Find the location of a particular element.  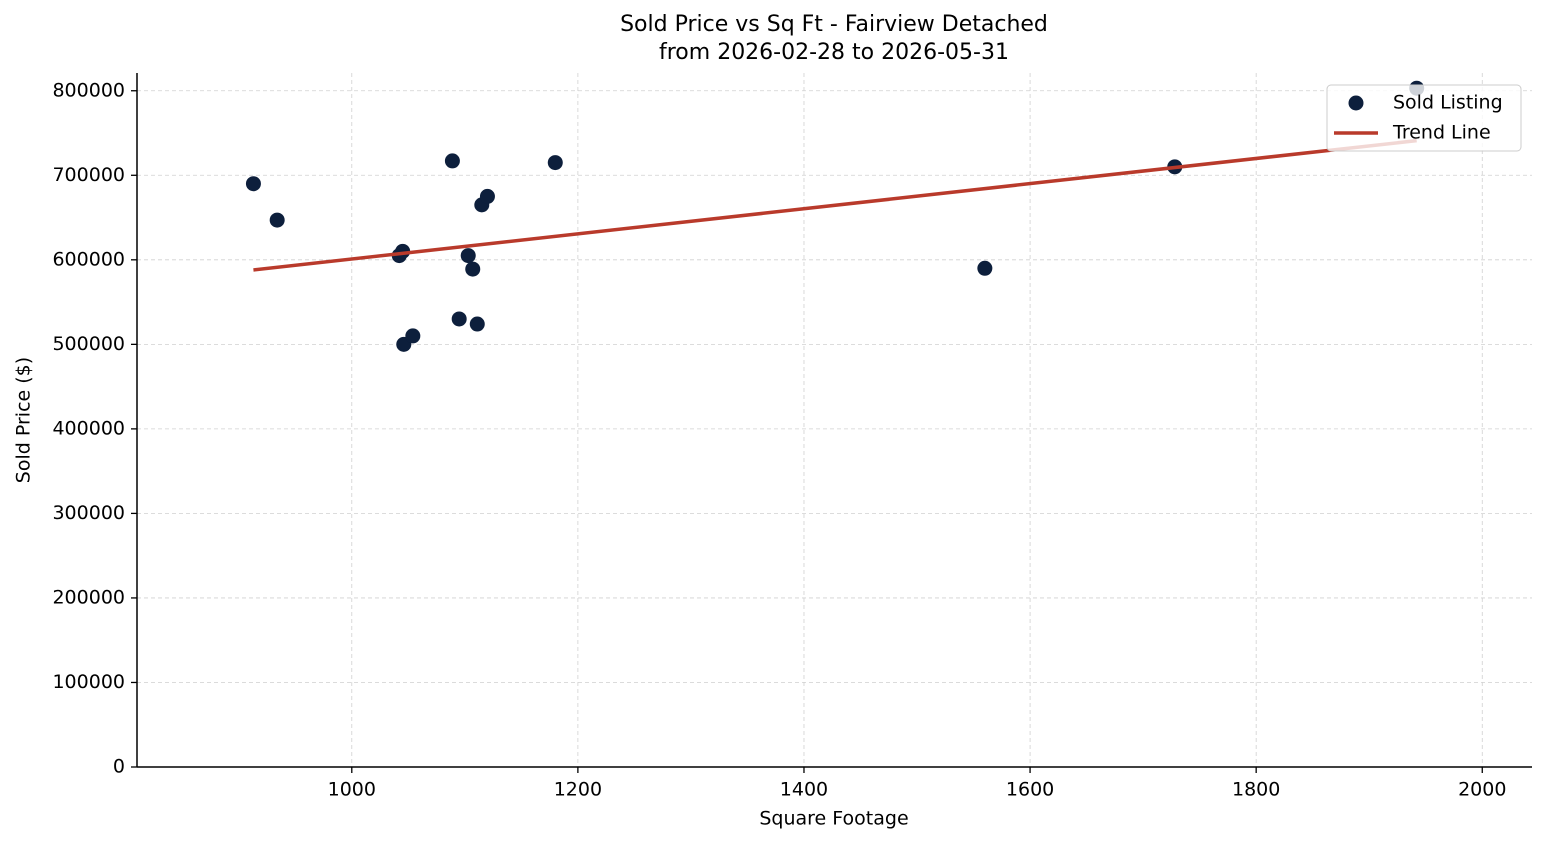

x-tick-label: 1600 is located at coordinates (1030, 790).